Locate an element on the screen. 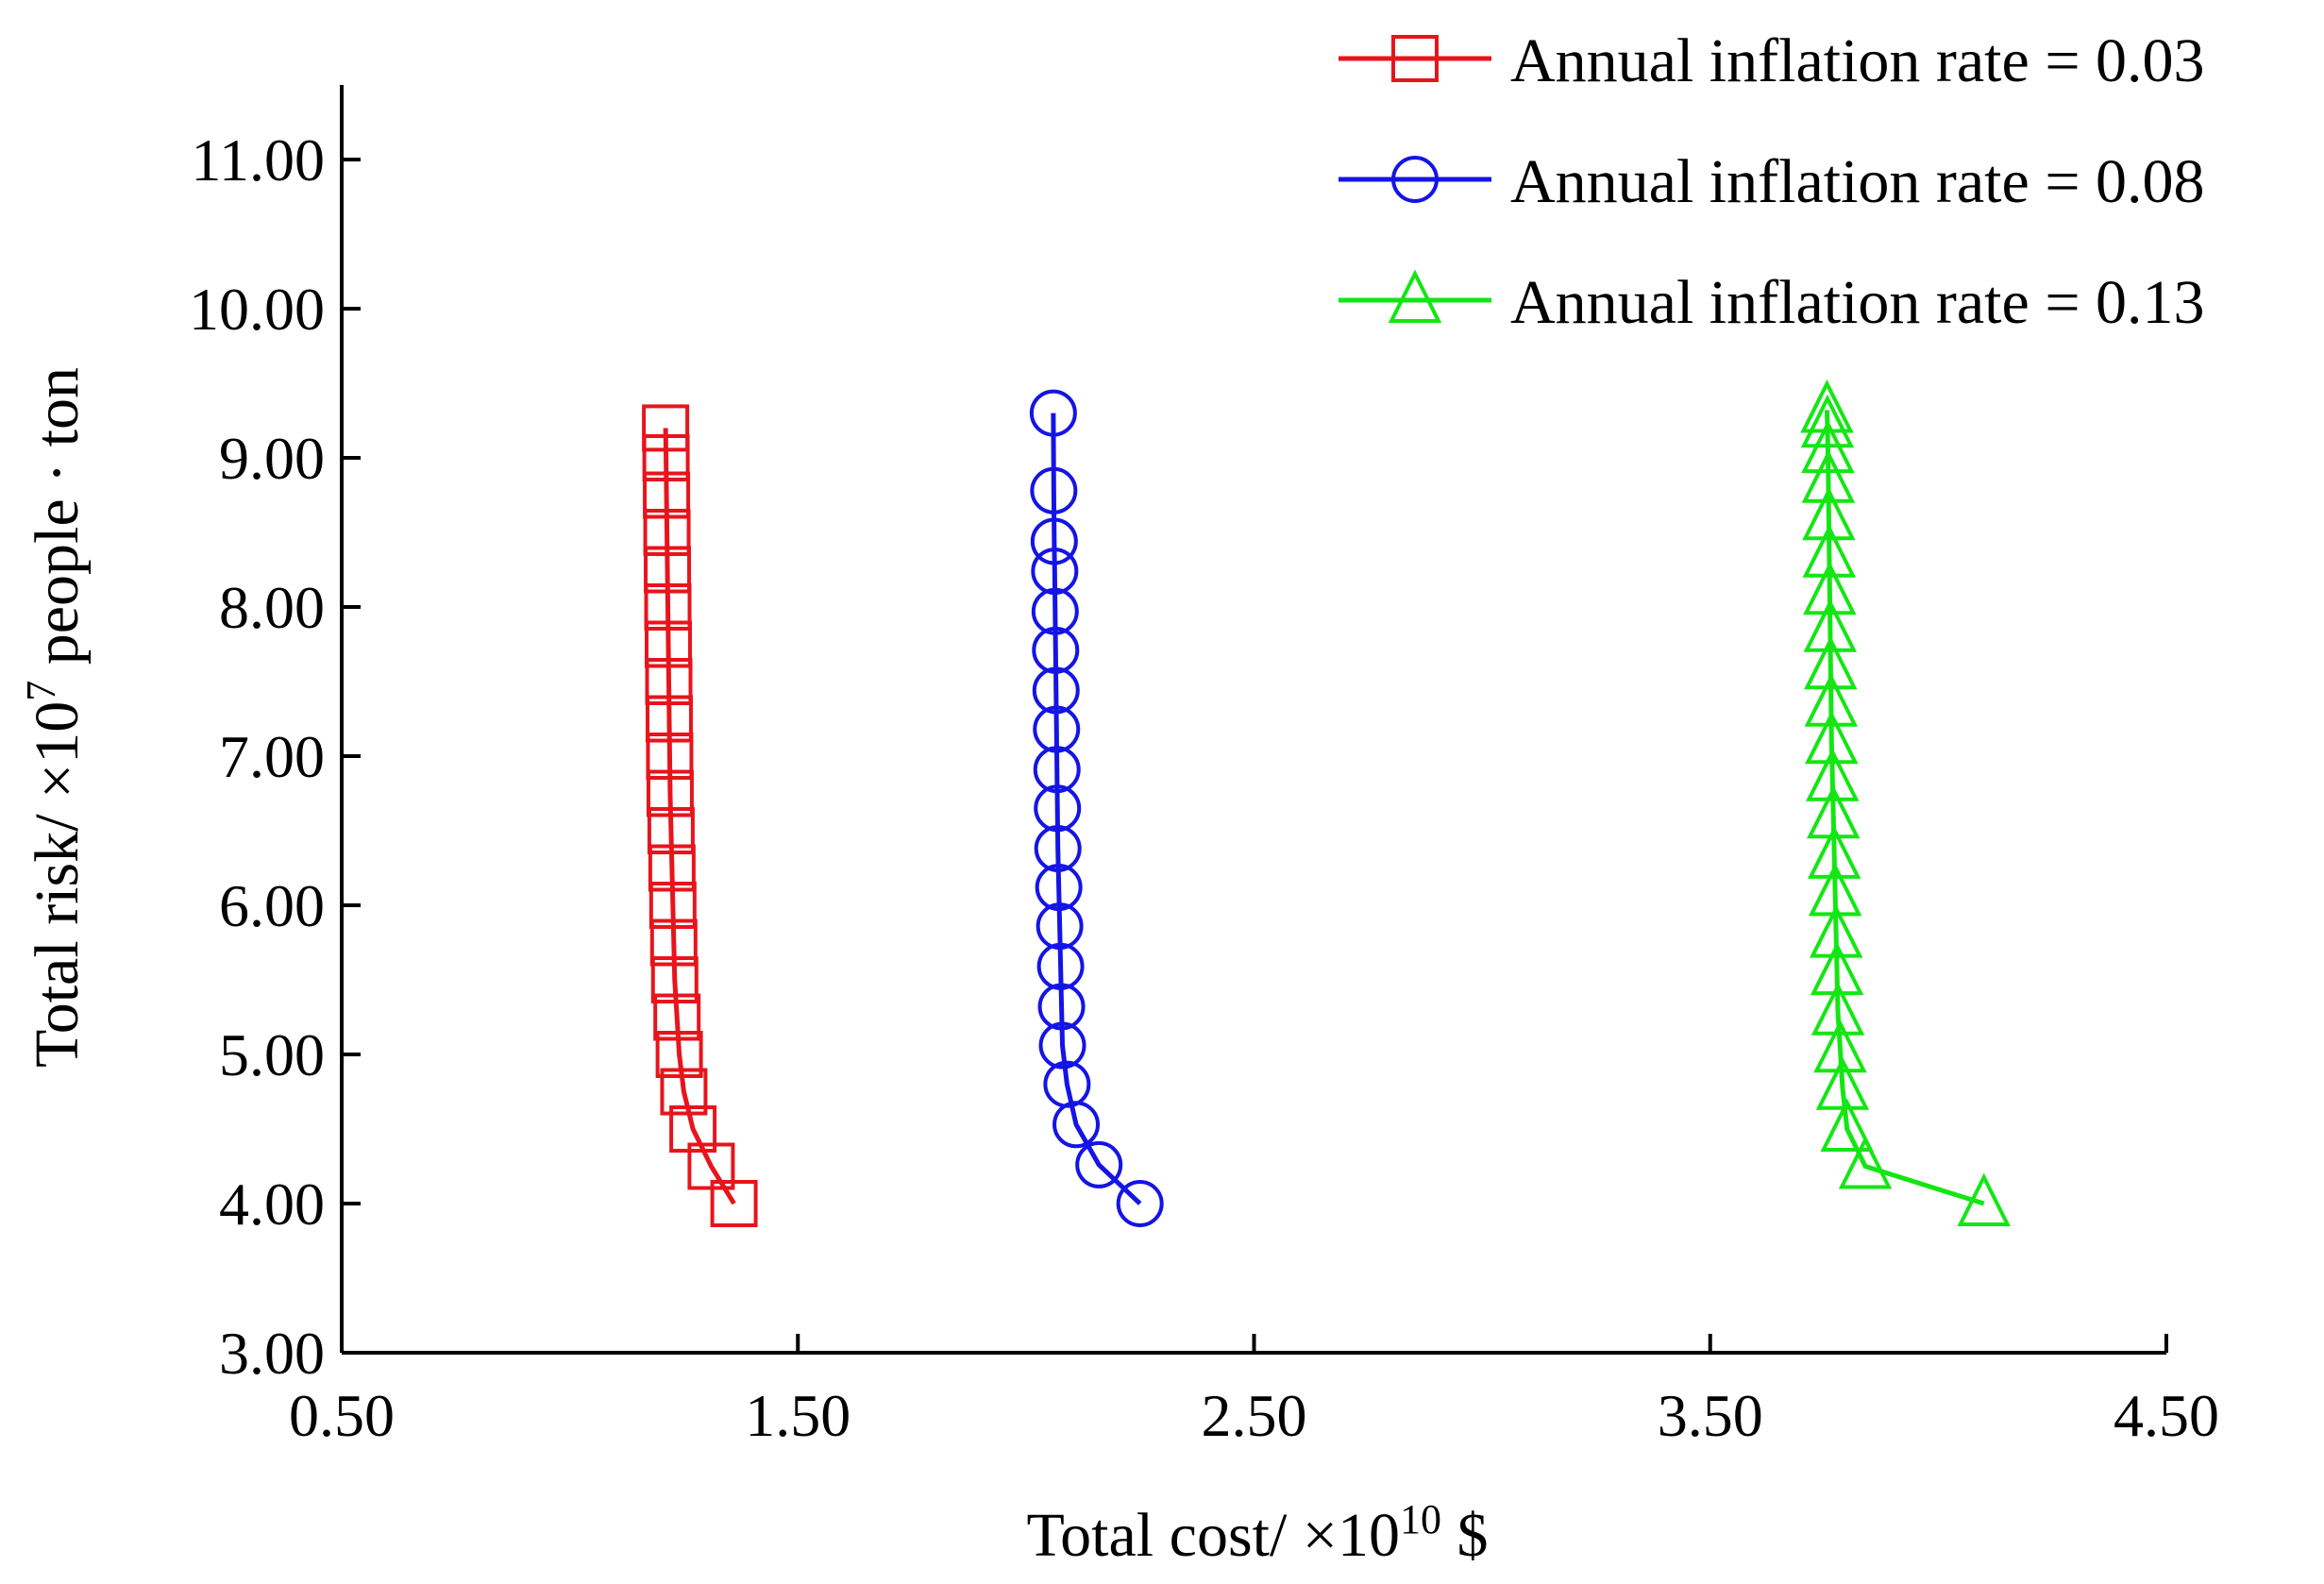 The width and height of the screenshot is (2324, 1584). x-axis-label: Total cost/ ×1010 $ is located at coordinates (1257, 1533).